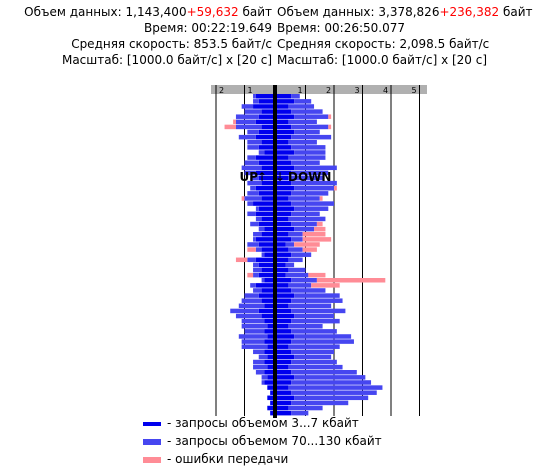 The image size is (557, 469). Describe the element at coordinates (383, 44) in the screenshot. I see `download-speed: Средняя скорость: 2,098.5 байт/с` at that location.